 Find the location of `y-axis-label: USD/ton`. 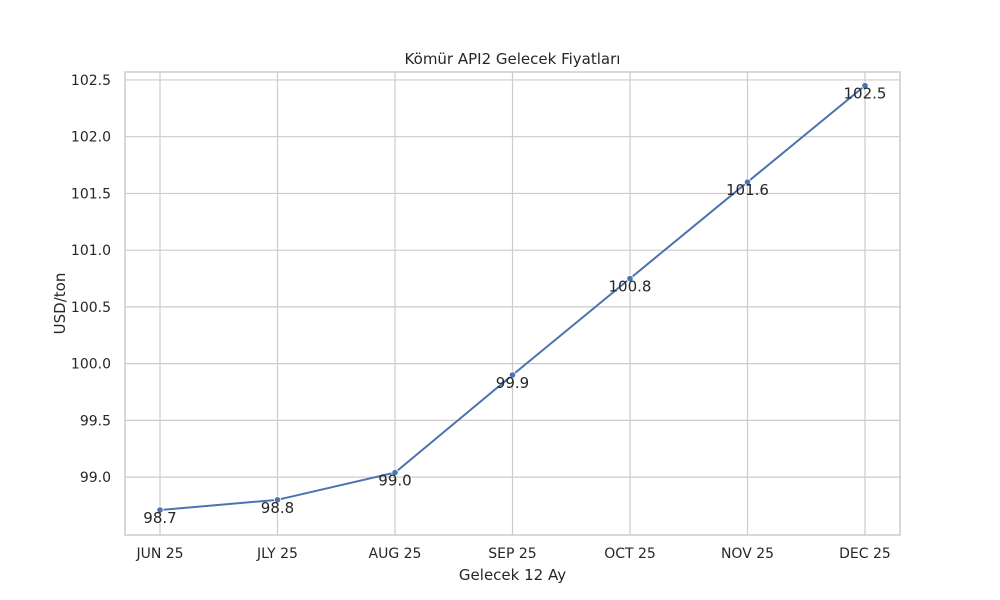

y-axis-label: USD/ton is located at coordinates (60, 304).